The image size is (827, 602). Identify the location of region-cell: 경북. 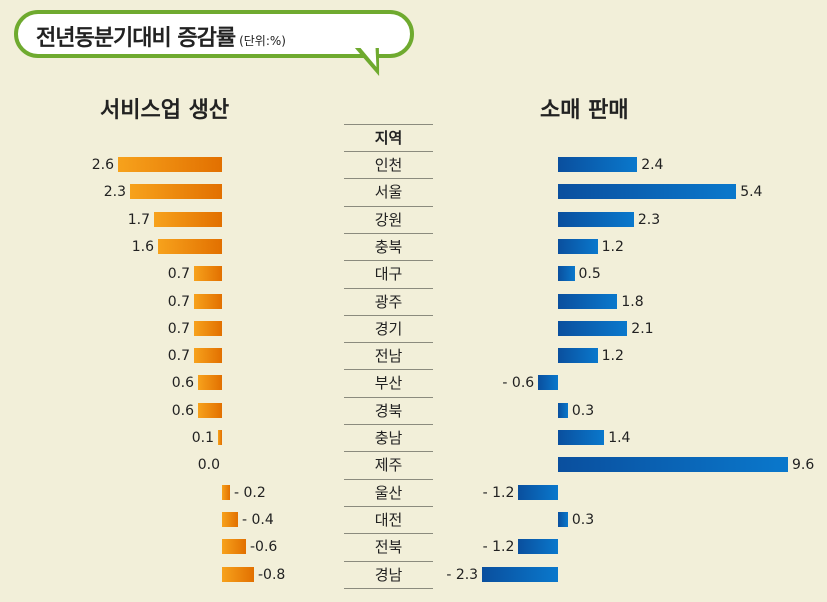
(388, 410).